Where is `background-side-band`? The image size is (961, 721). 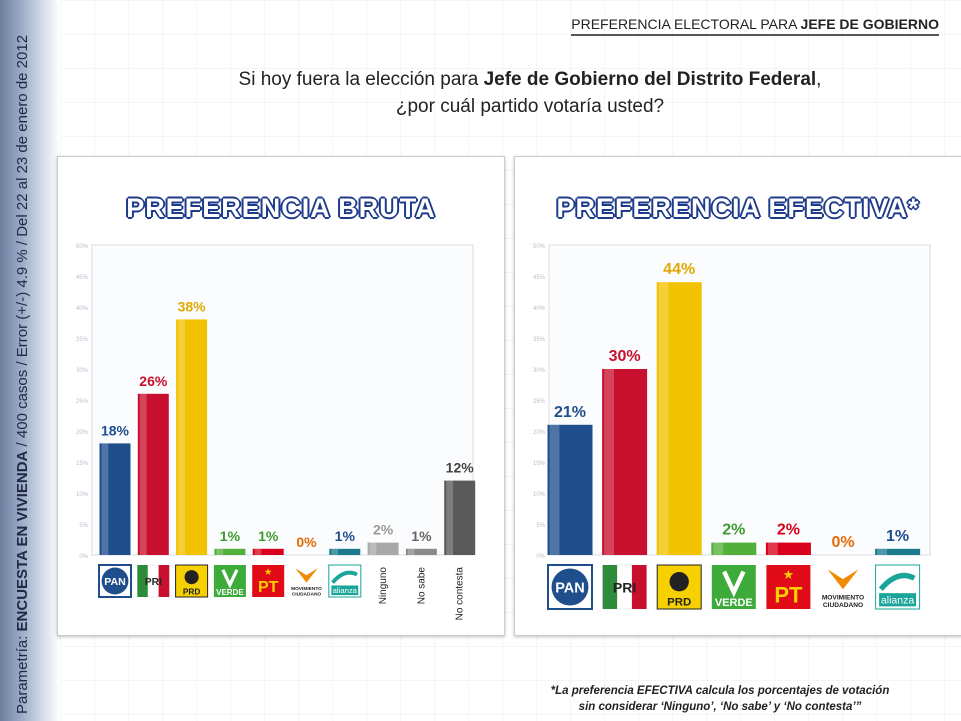 background-side-band is located at coordinates (30, 360).